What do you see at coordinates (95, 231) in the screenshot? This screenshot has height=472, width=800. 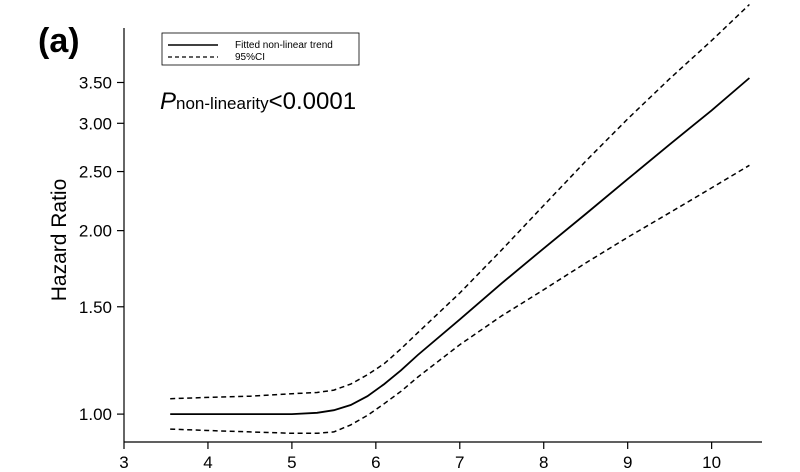 I see `y-tick-label: 2.00` at bounding box center [95, 231].